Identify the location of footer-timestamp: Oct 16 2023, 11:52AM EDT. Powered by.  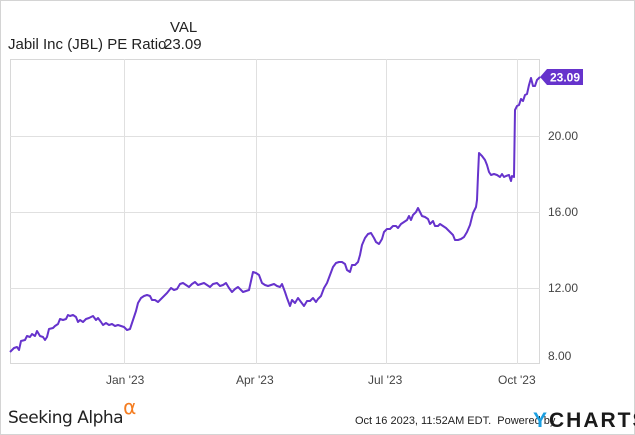
(455, 421).